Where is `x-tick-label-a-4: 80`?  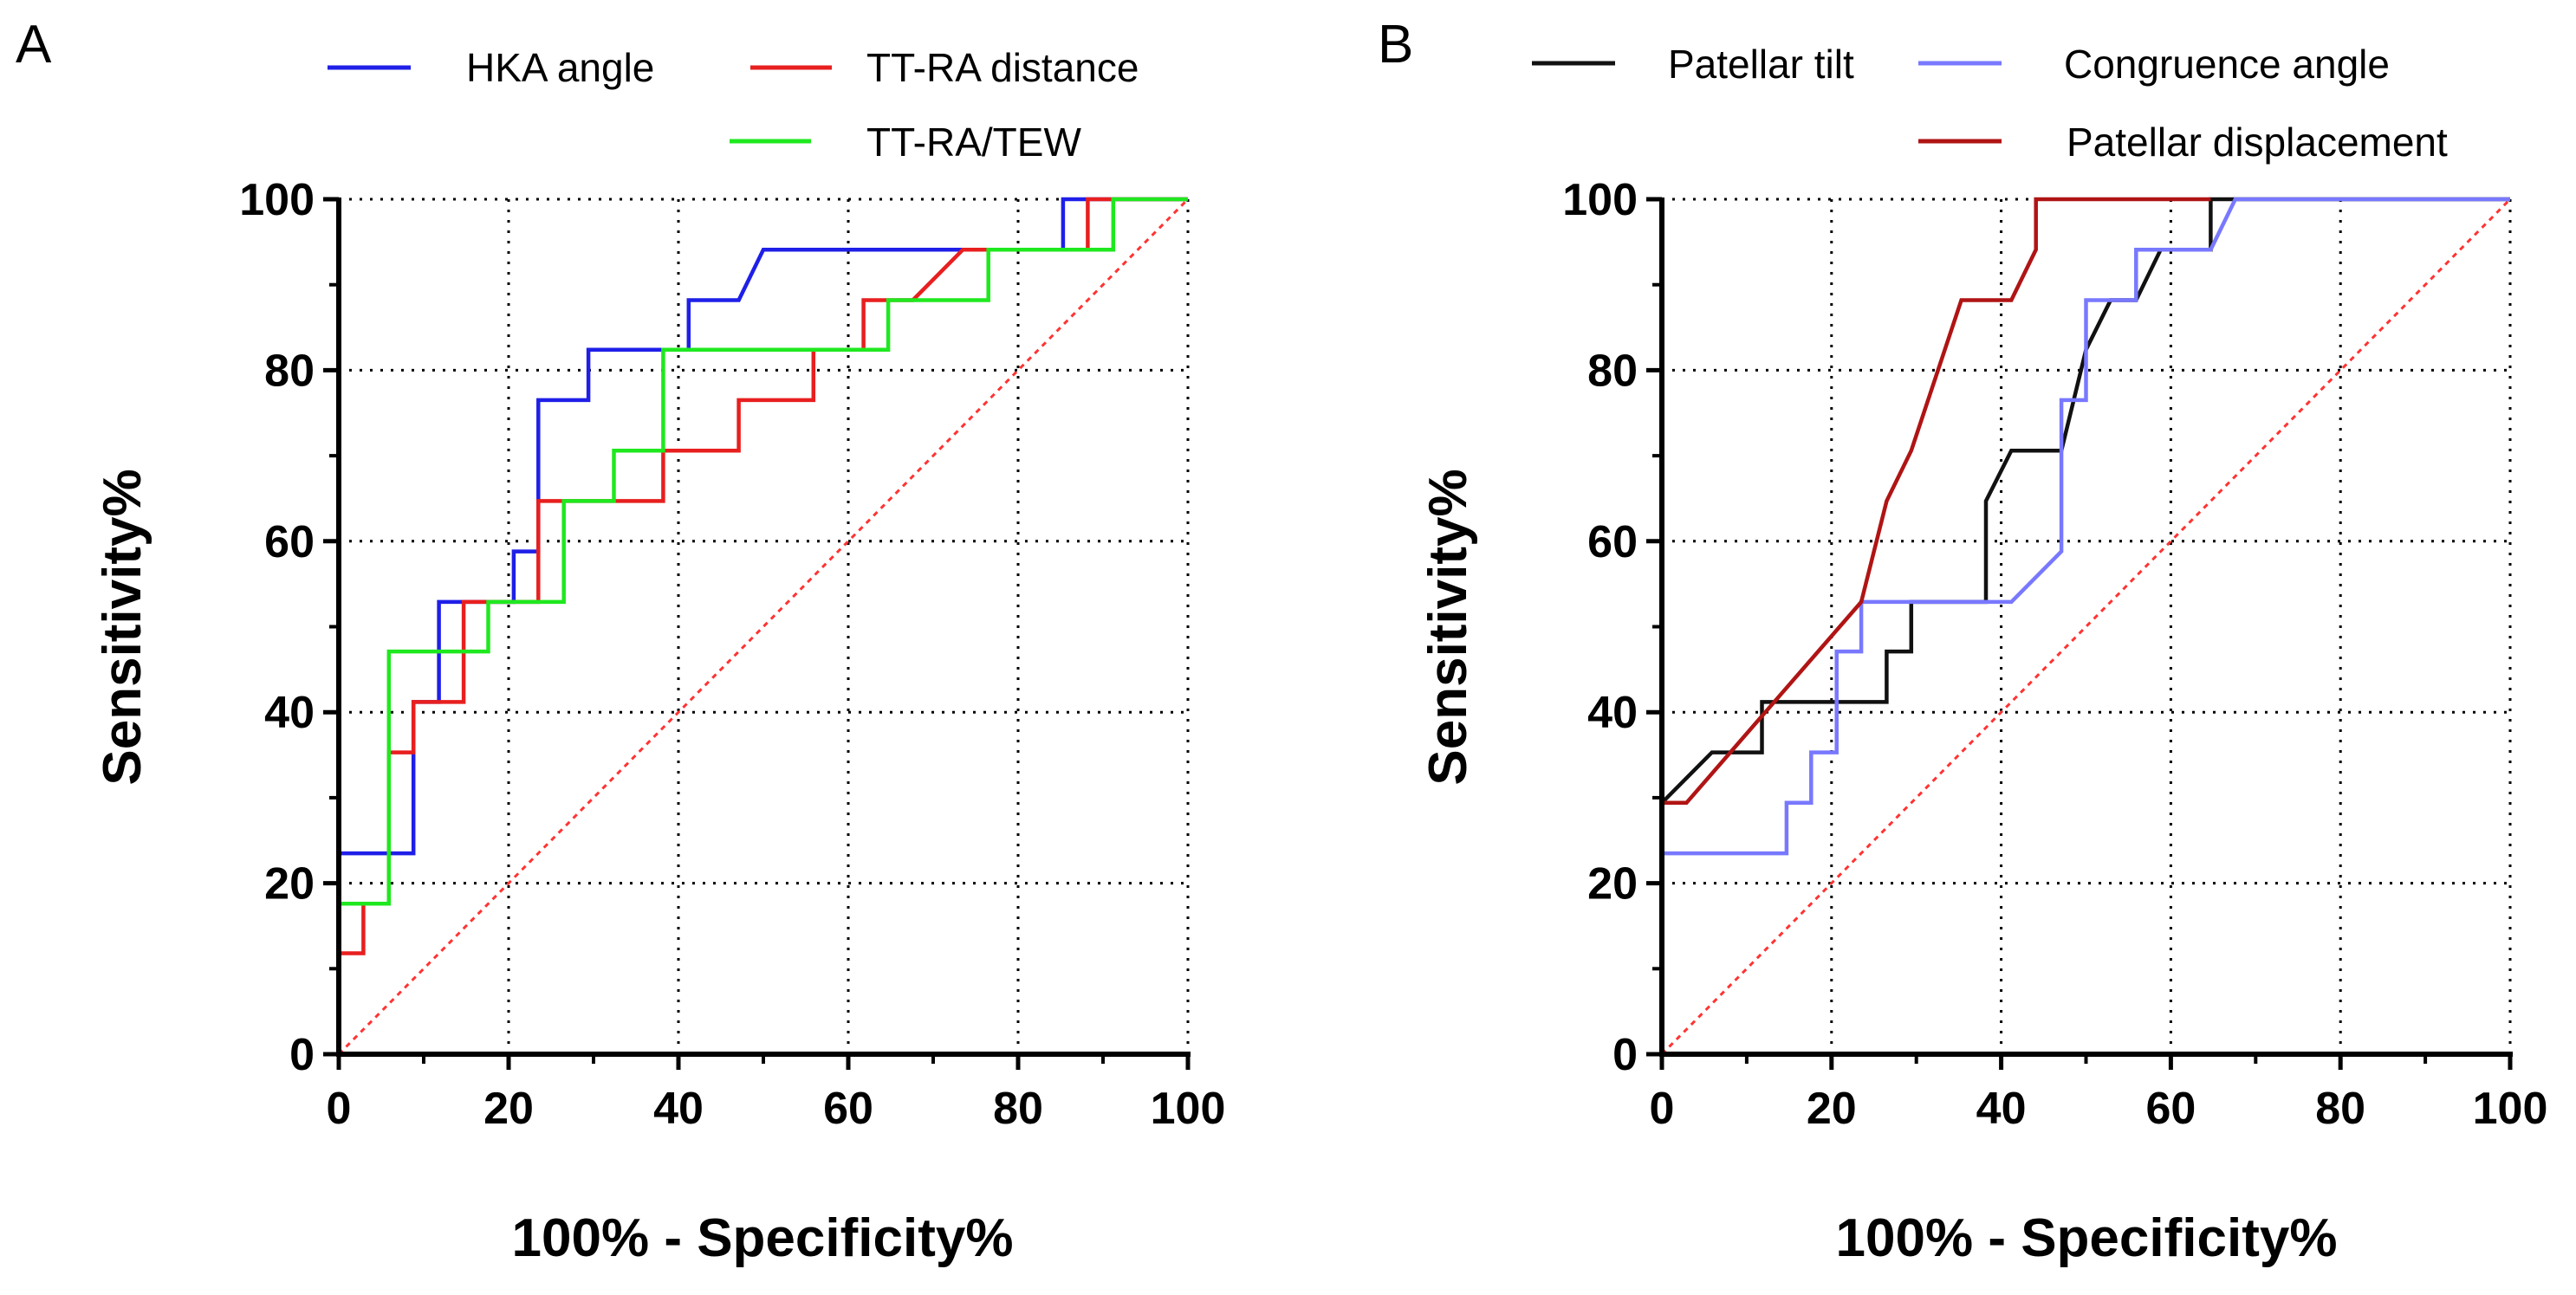
x-tick-label-a-4: 80 is located at coordinates (1018, 1109).